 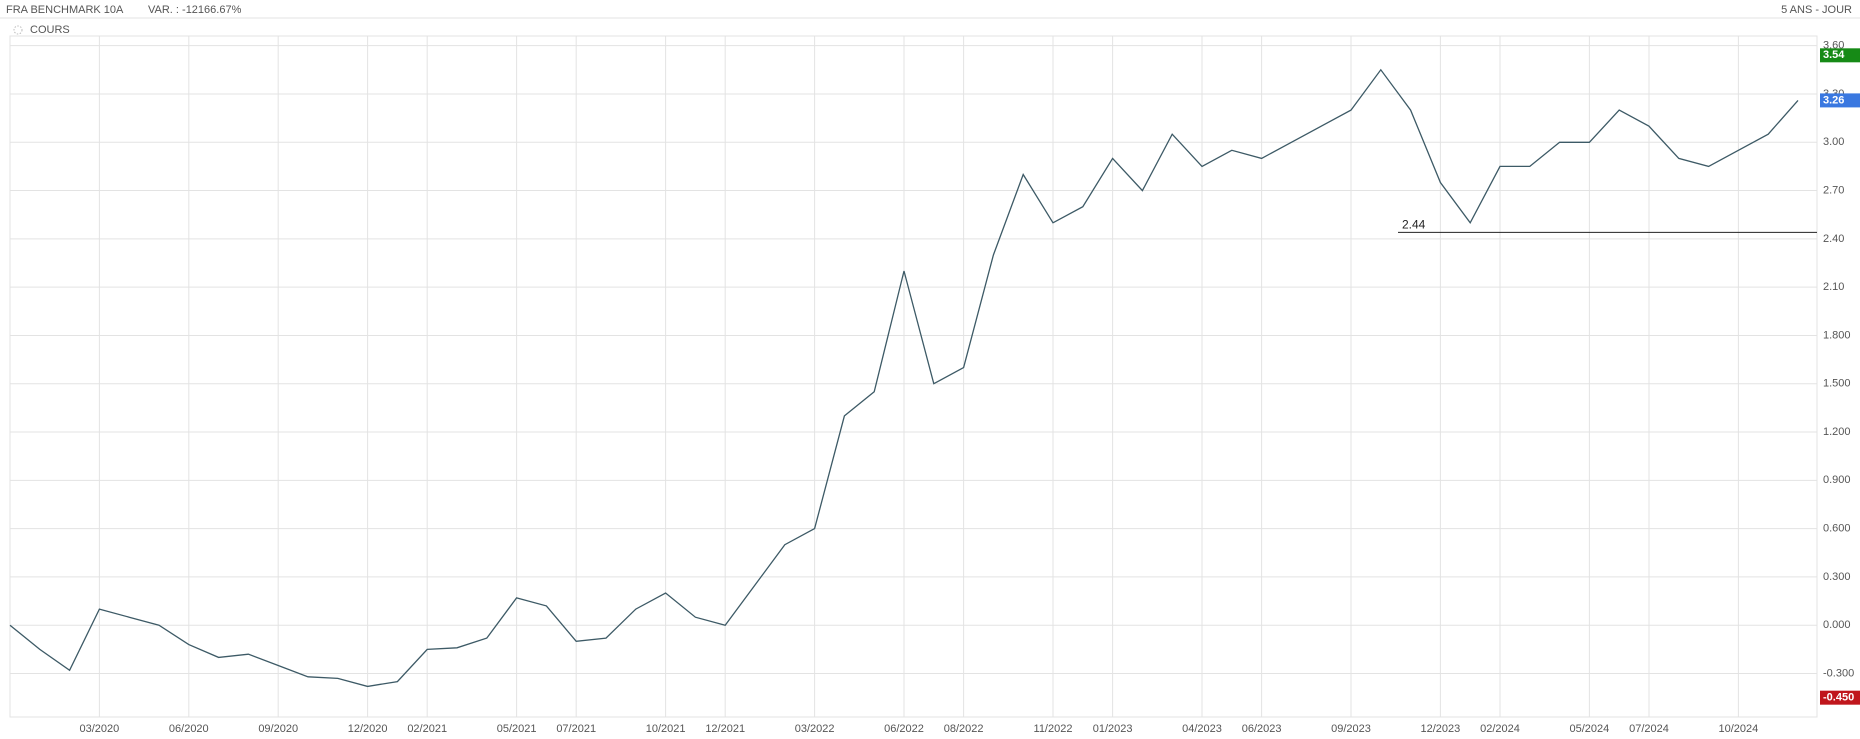 I want to click on y-tick-label: 0.600, so click(x=1837, y=529).